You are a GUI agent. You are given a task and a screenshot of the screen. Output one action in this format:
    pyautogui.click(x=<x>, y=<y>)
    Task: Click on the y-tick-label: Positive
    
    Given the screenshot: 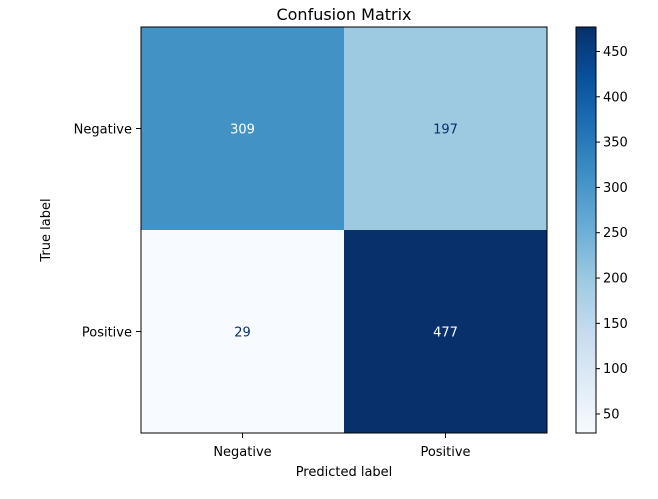 What is the action you would take?
    pyautogui.click(x=107, y=333)
    